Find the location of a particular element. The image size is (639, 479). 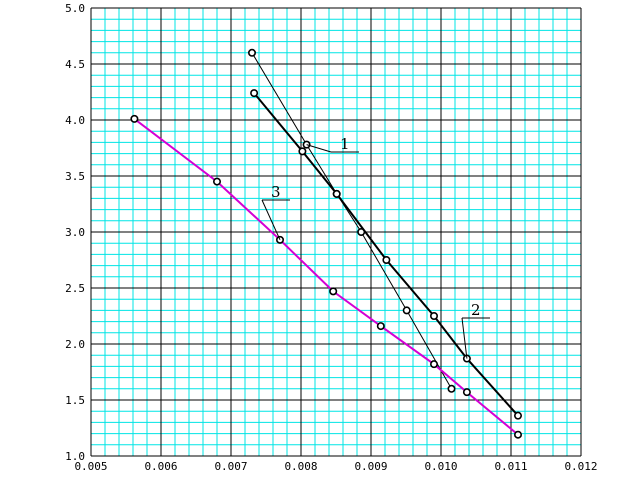

y-tick-label: 4.5 is located at coordinates (75, 64).